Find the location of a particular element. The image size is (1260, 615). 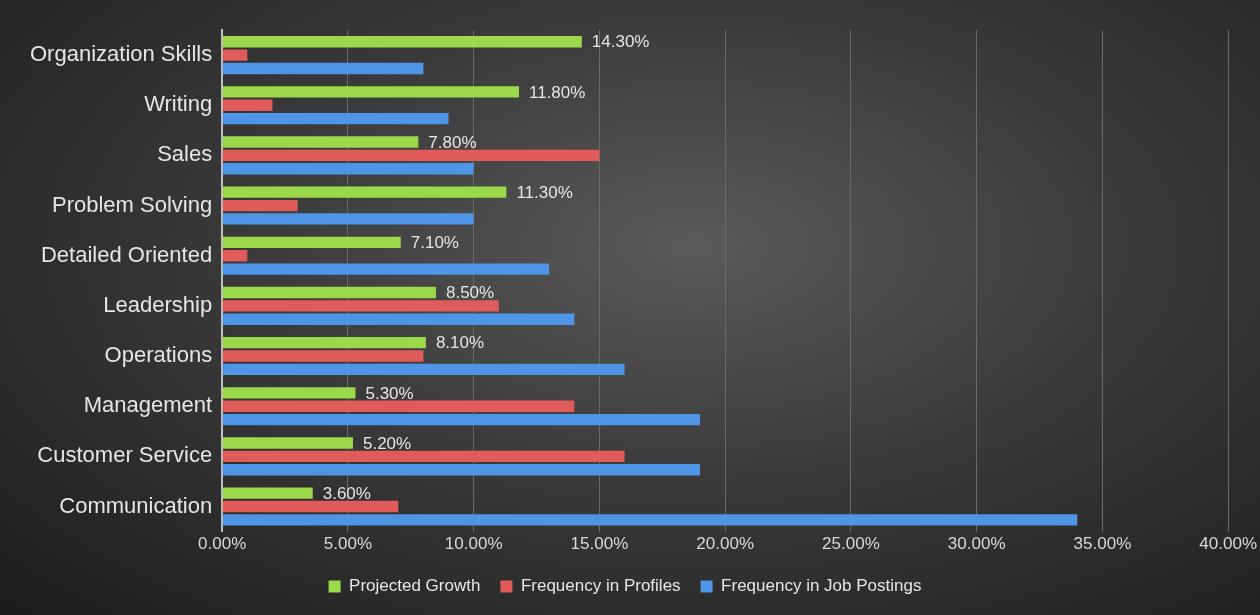

y-tick-label: Organization Skills is located at coordinates (121, 54).